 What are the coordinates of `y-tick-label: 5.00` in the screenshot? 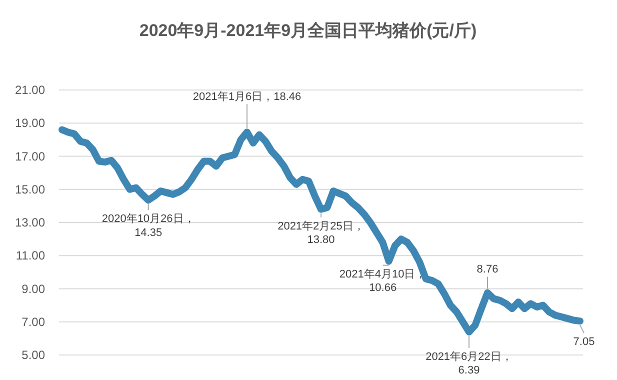 It's located at (34, 355).